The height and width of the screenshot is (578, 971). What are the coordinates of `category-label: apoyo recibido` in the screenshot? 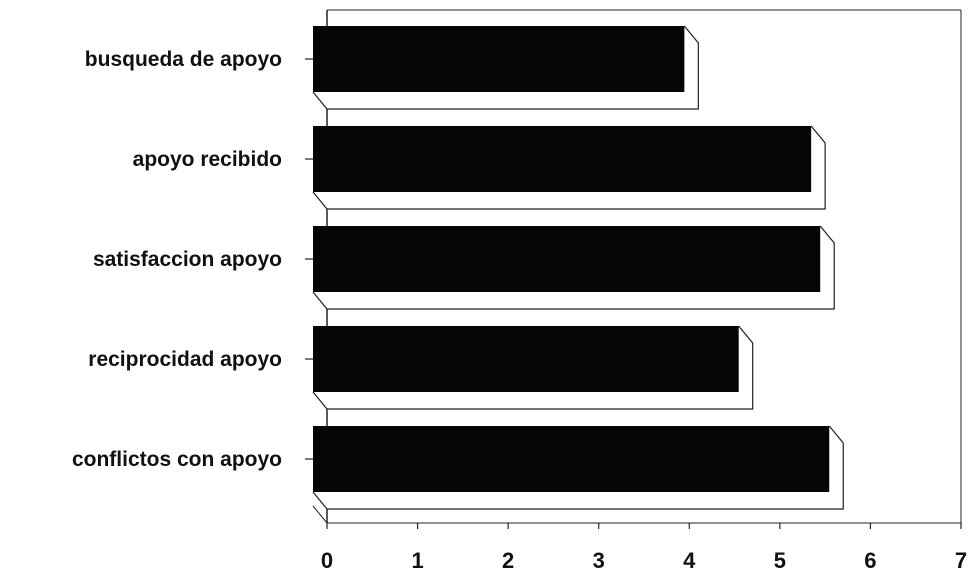 It's located at (207, 159).